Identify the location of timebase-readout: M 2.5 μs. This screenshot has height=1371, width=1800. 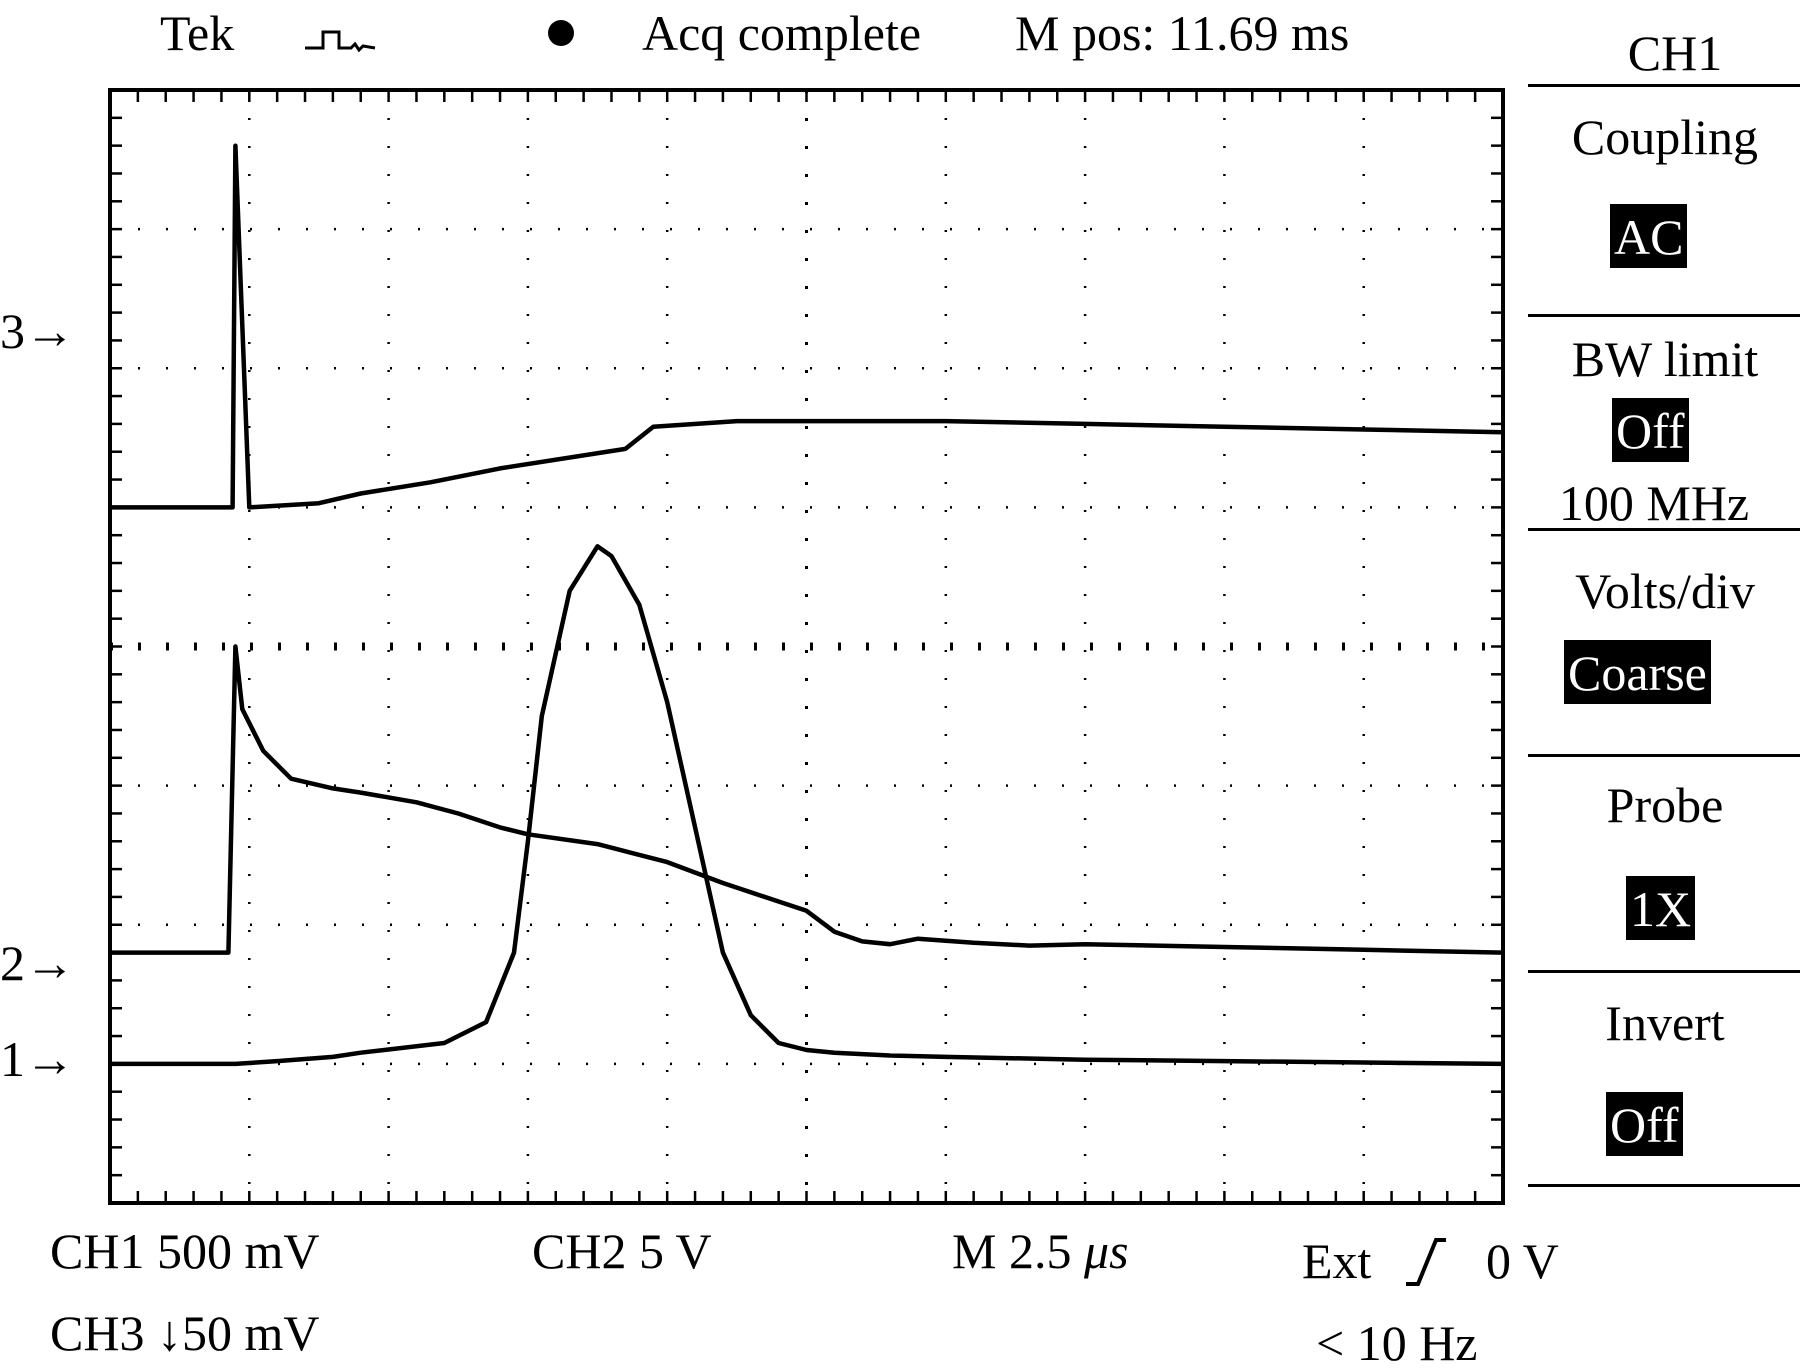
(1040, 1251).